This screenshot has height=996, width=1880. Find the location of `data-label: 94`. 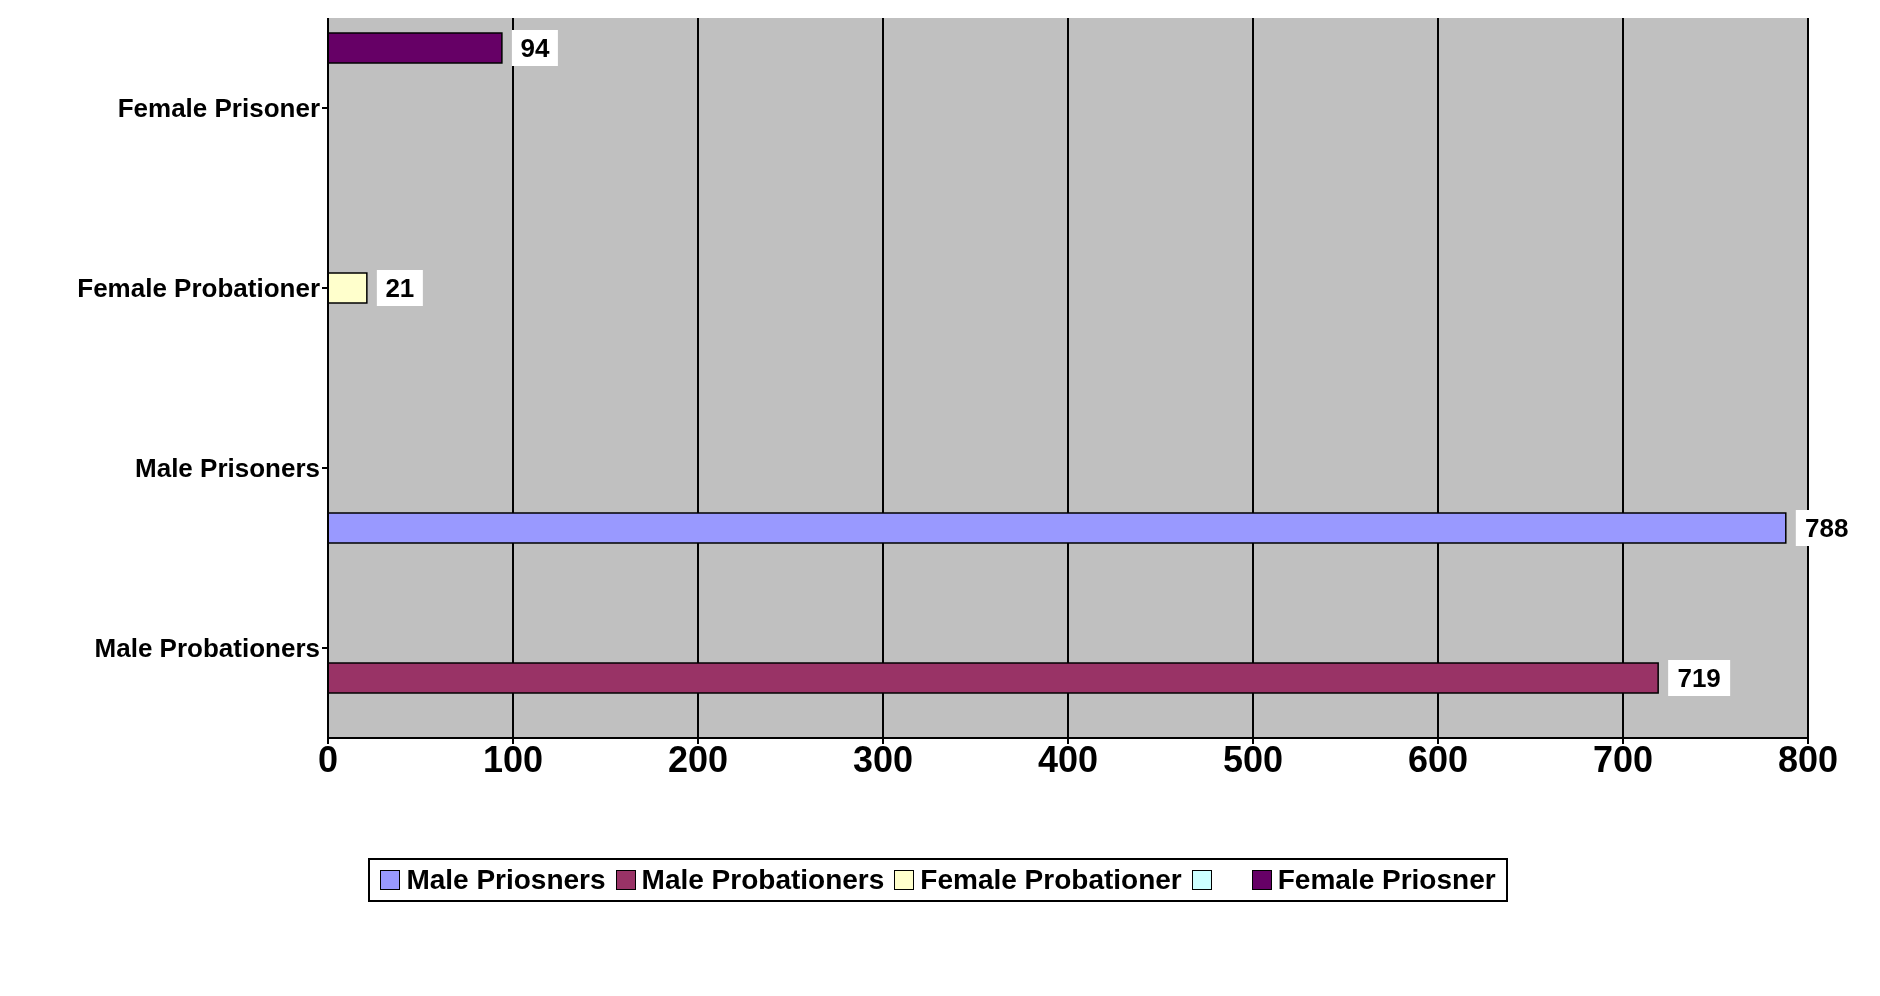

data-label: 94 is located at coordinates (535, 48).